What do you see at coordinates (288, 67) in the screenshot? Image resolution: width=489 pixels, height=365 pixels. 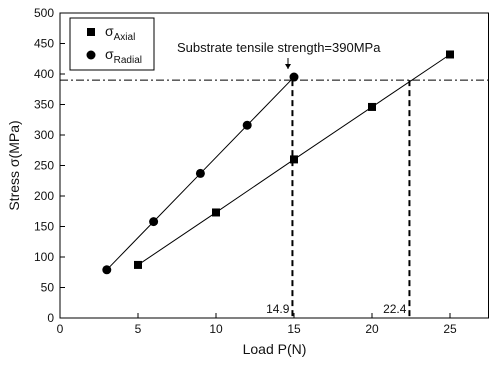 I see `arrow-head` at bounding box center [288, 67].